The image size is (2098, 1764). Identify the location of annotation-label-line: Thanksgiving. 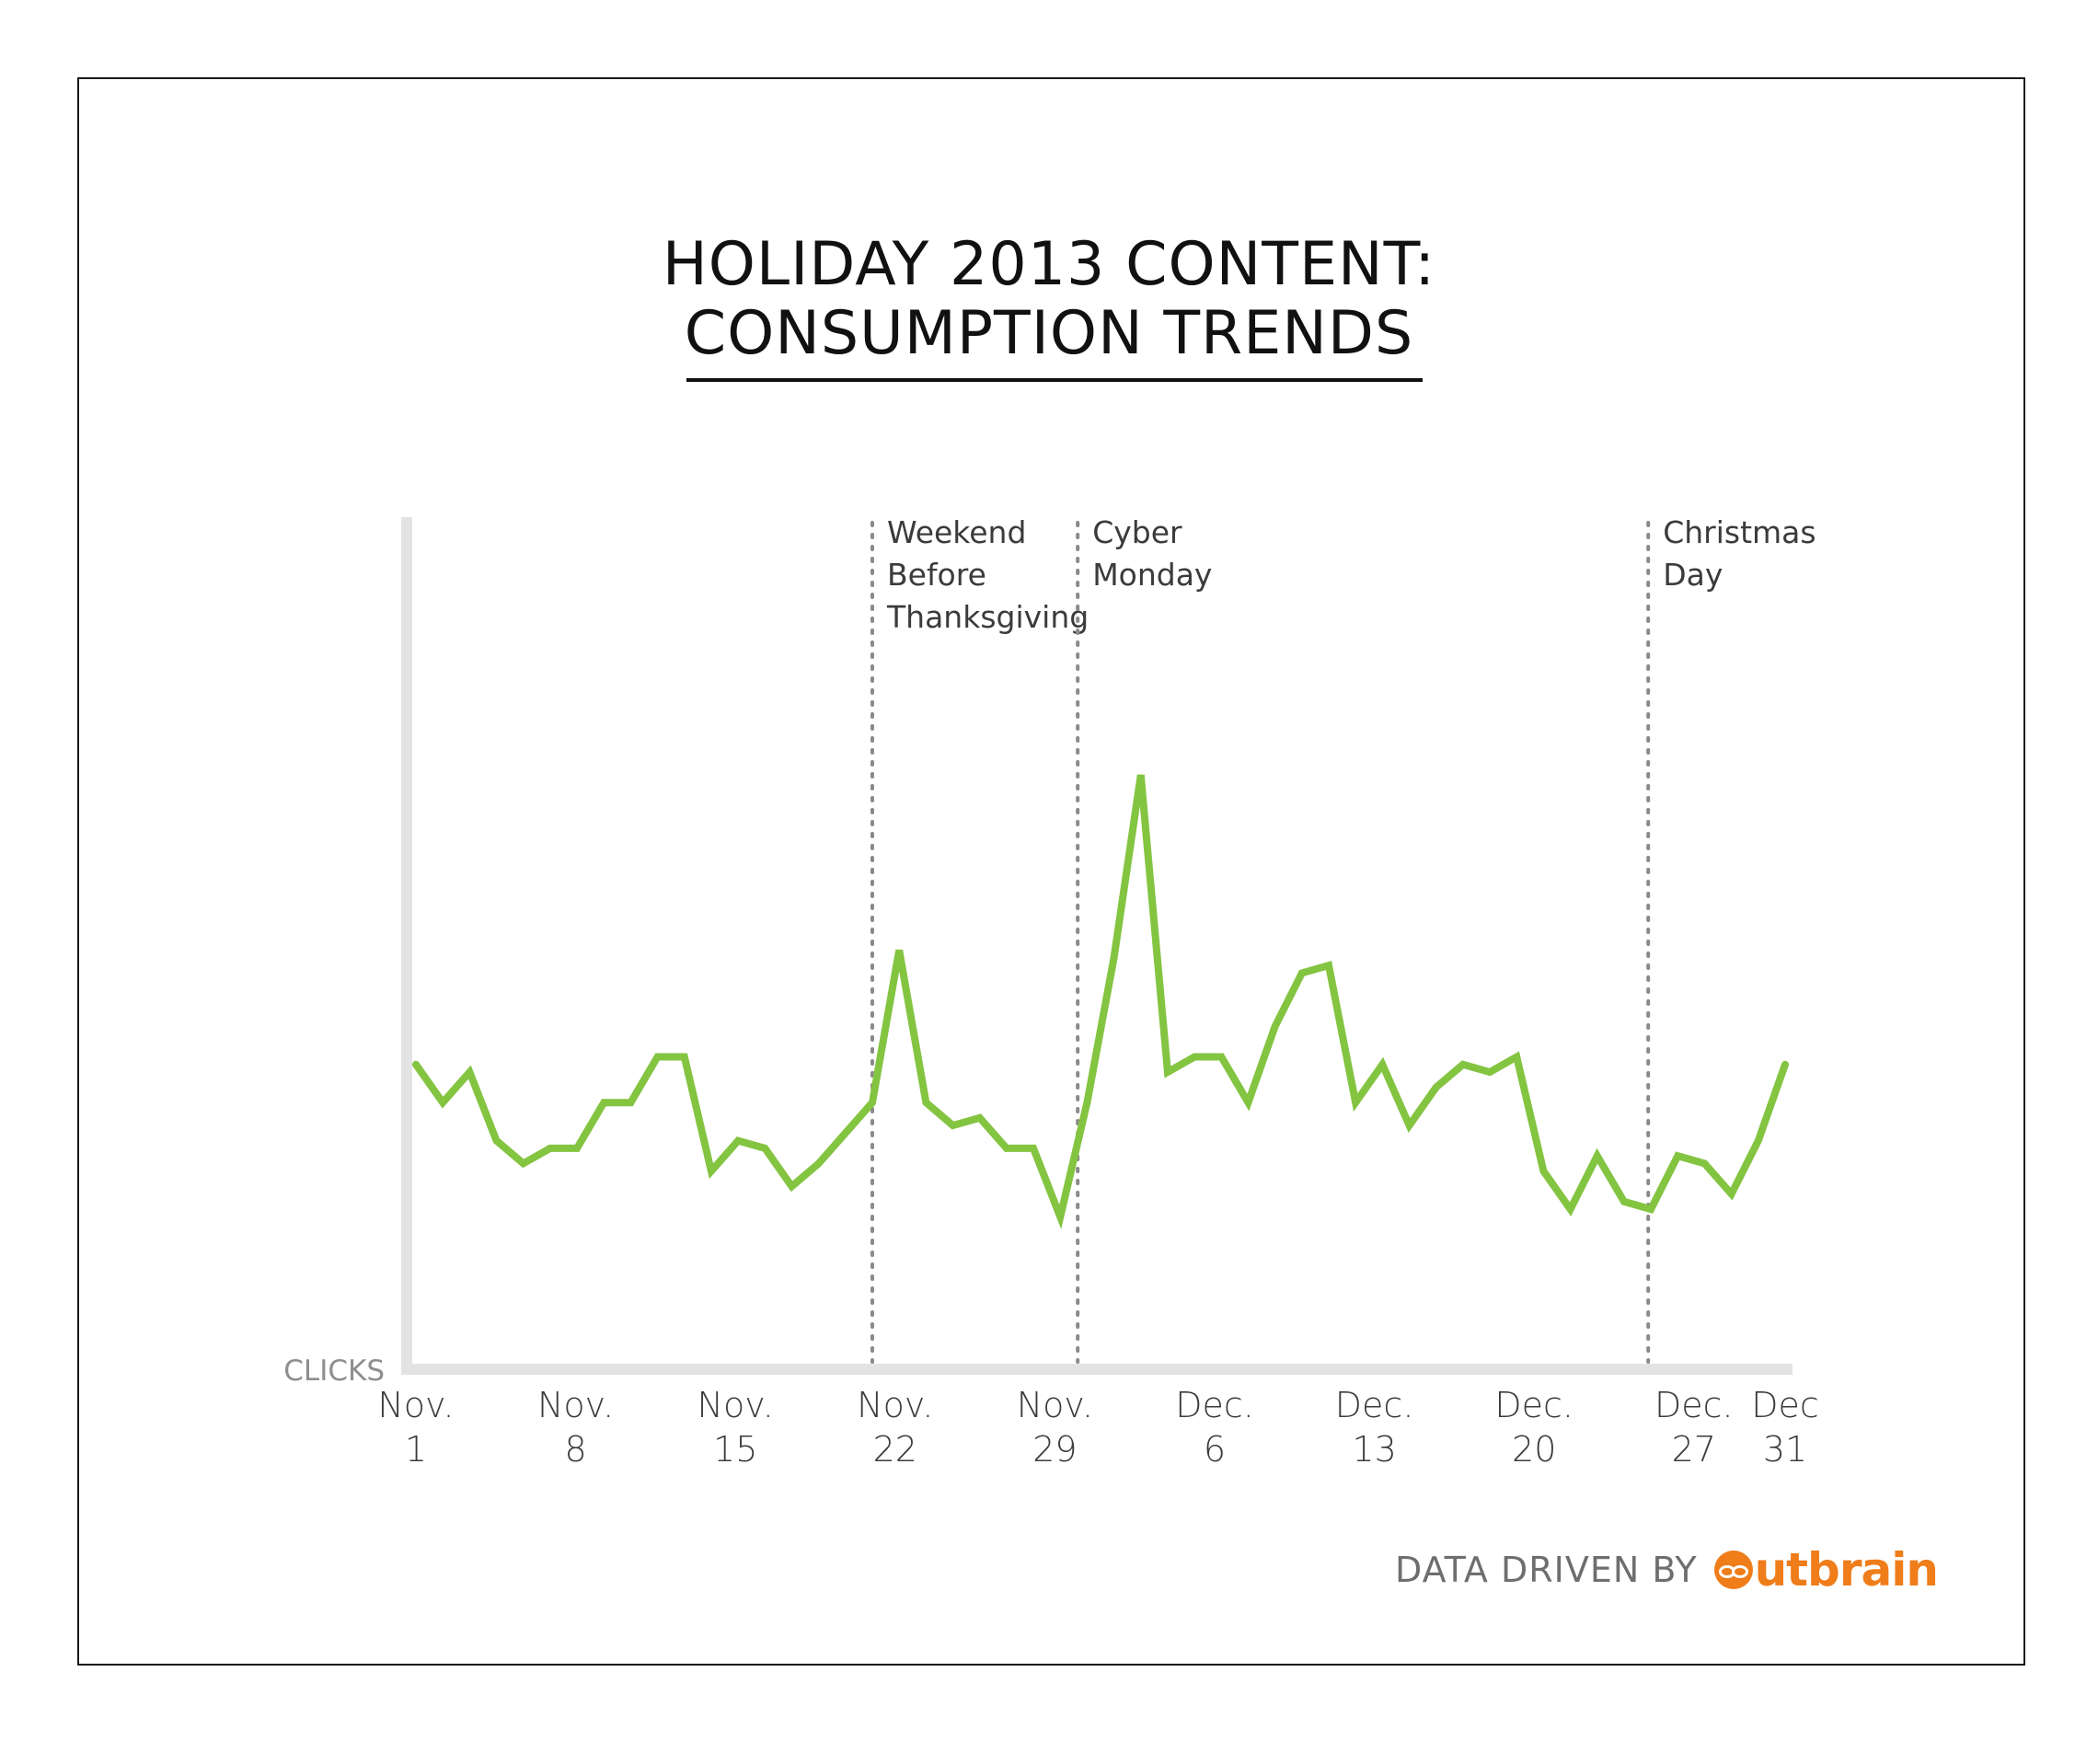
(987, 617).